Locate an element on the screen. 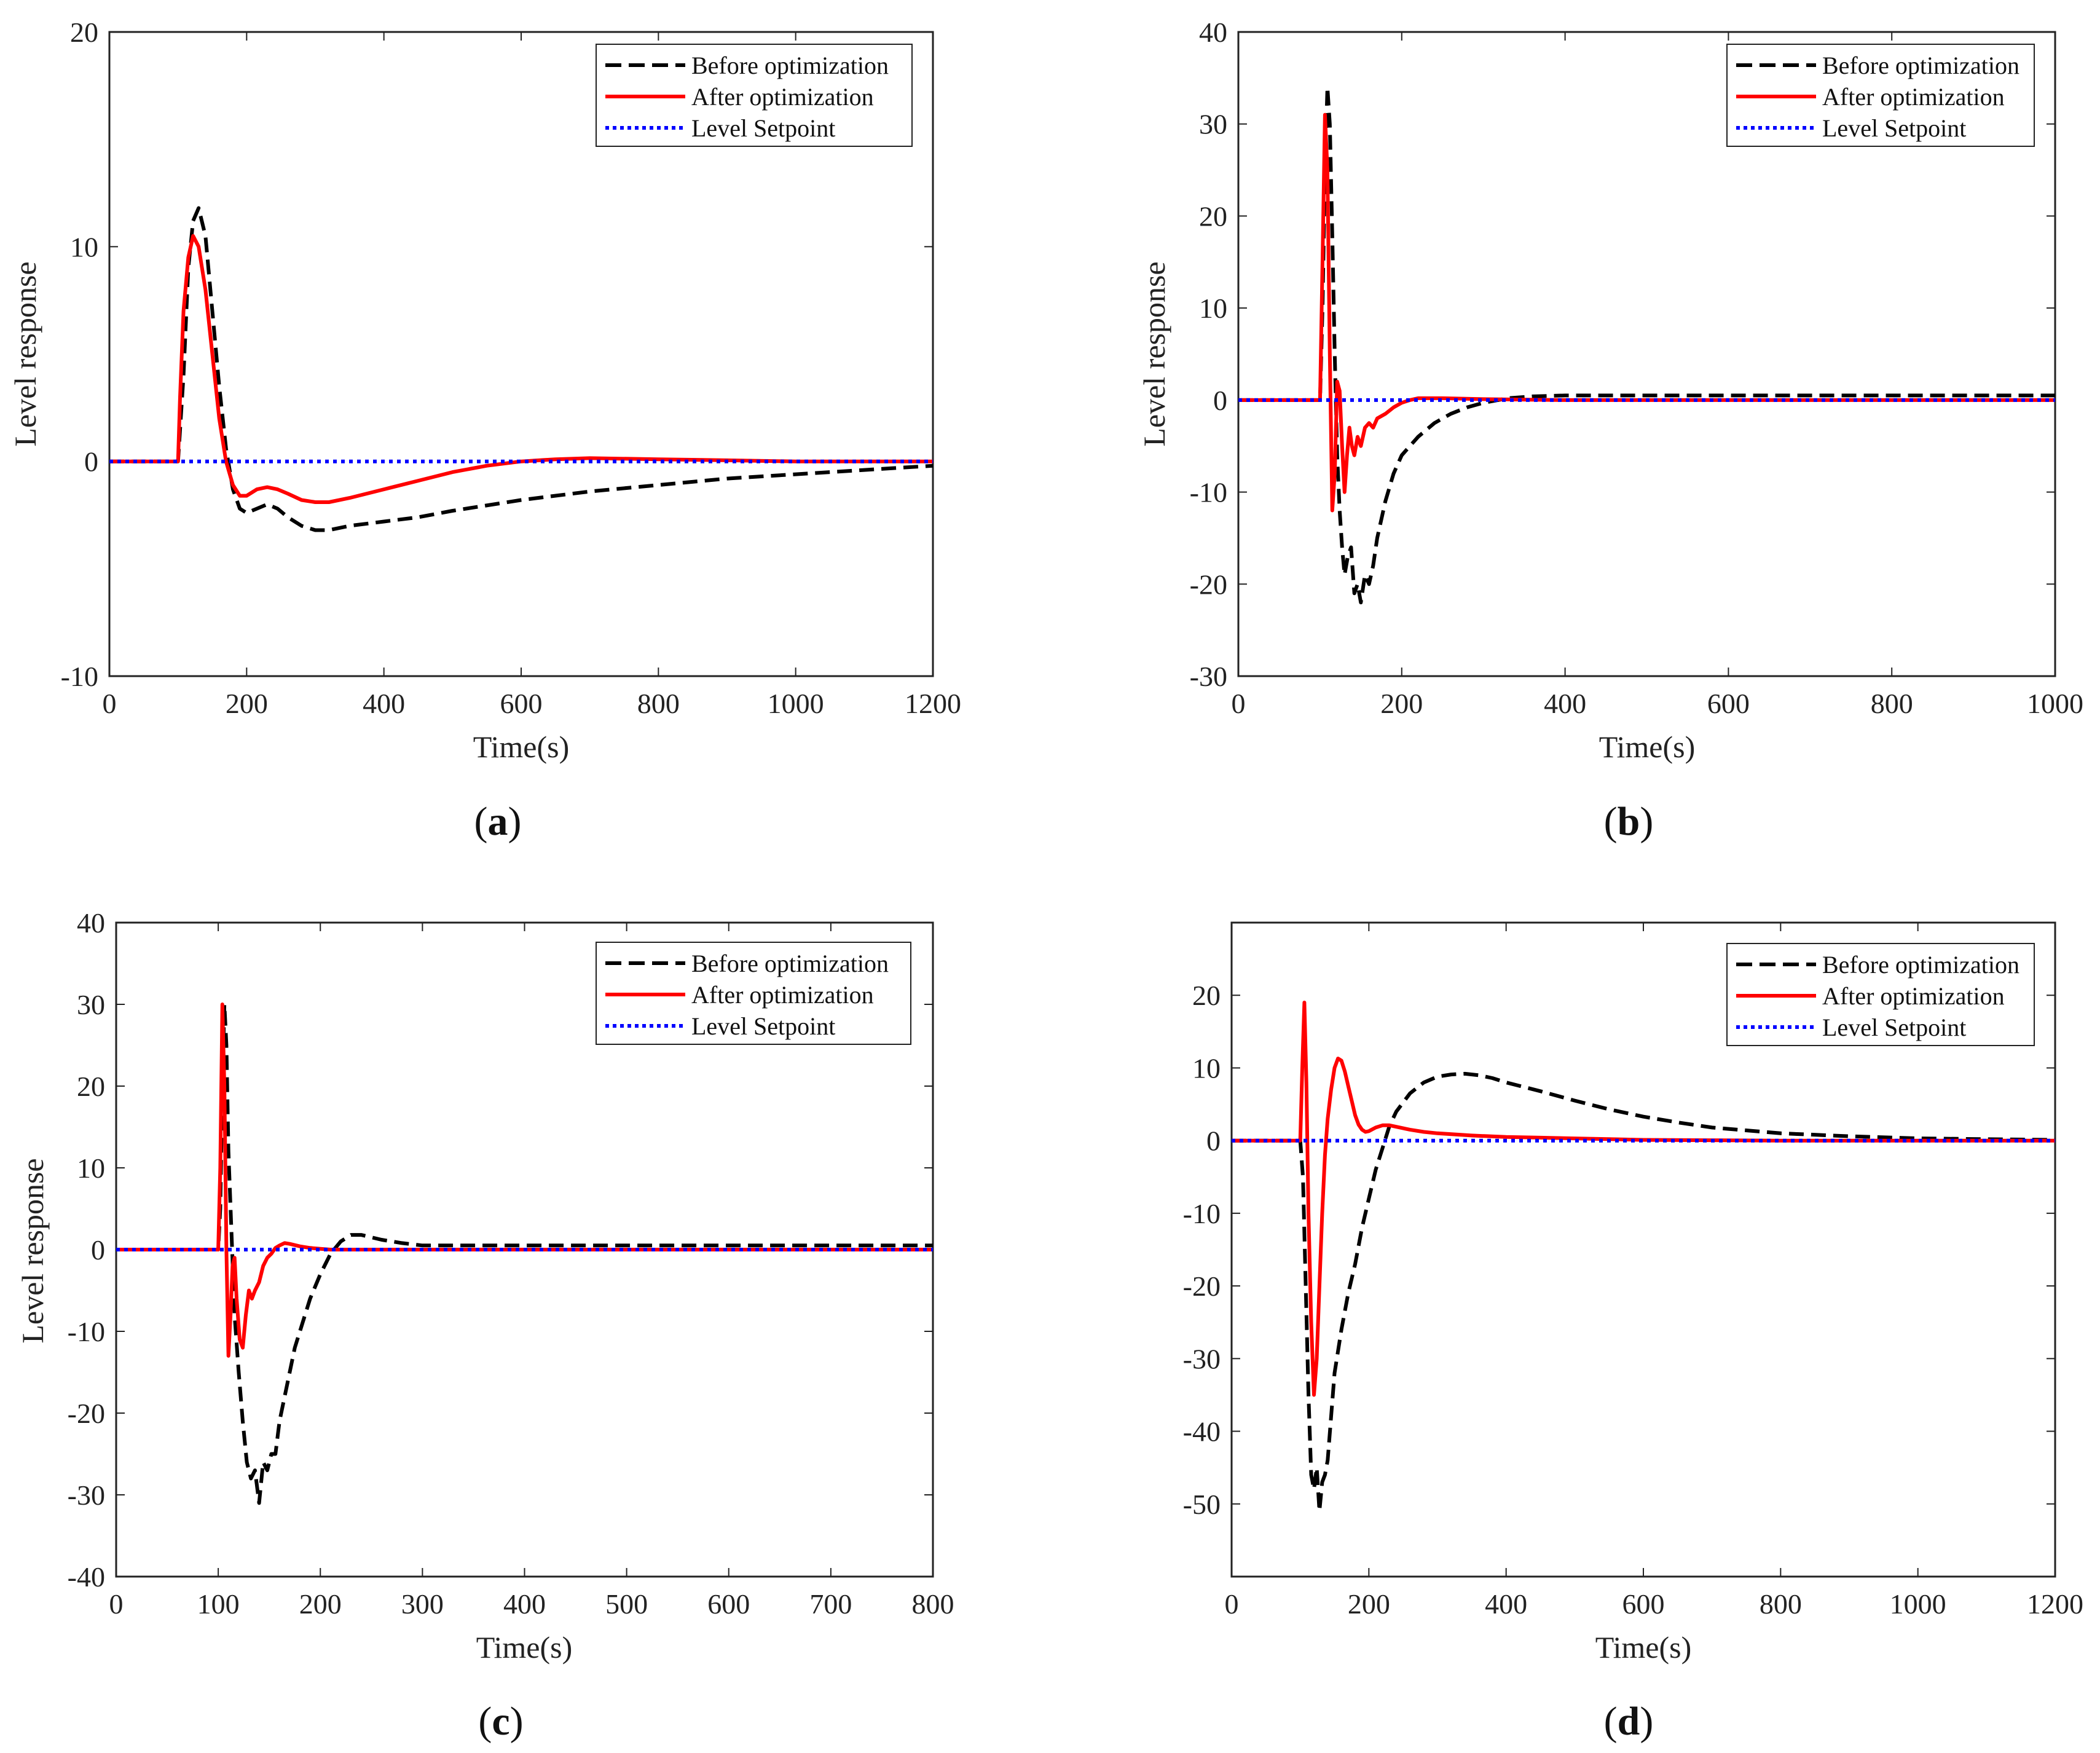 This screenshot has width=2100, height=1753. panel-b-xtick-label: 1000 is located at coordinates (2055, 703).